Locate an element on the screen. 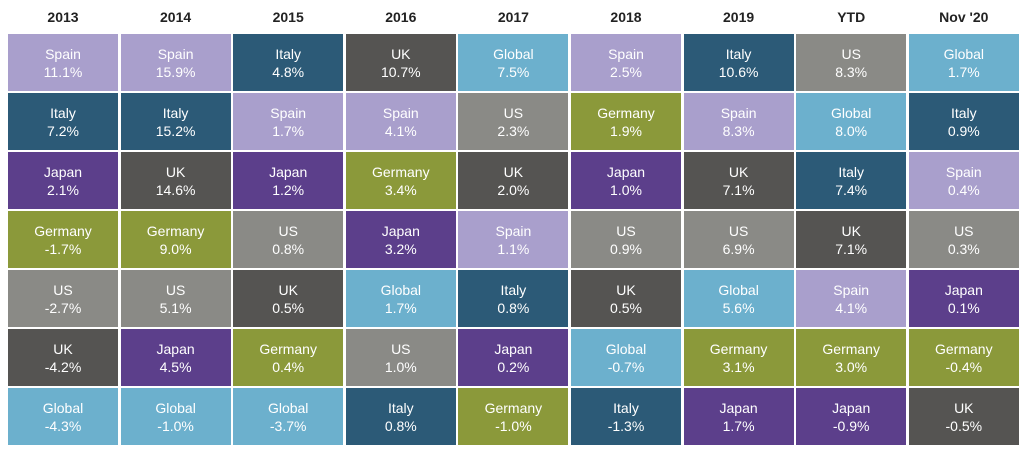  cell: UK 0.5% is located at coordinates (288, 298).